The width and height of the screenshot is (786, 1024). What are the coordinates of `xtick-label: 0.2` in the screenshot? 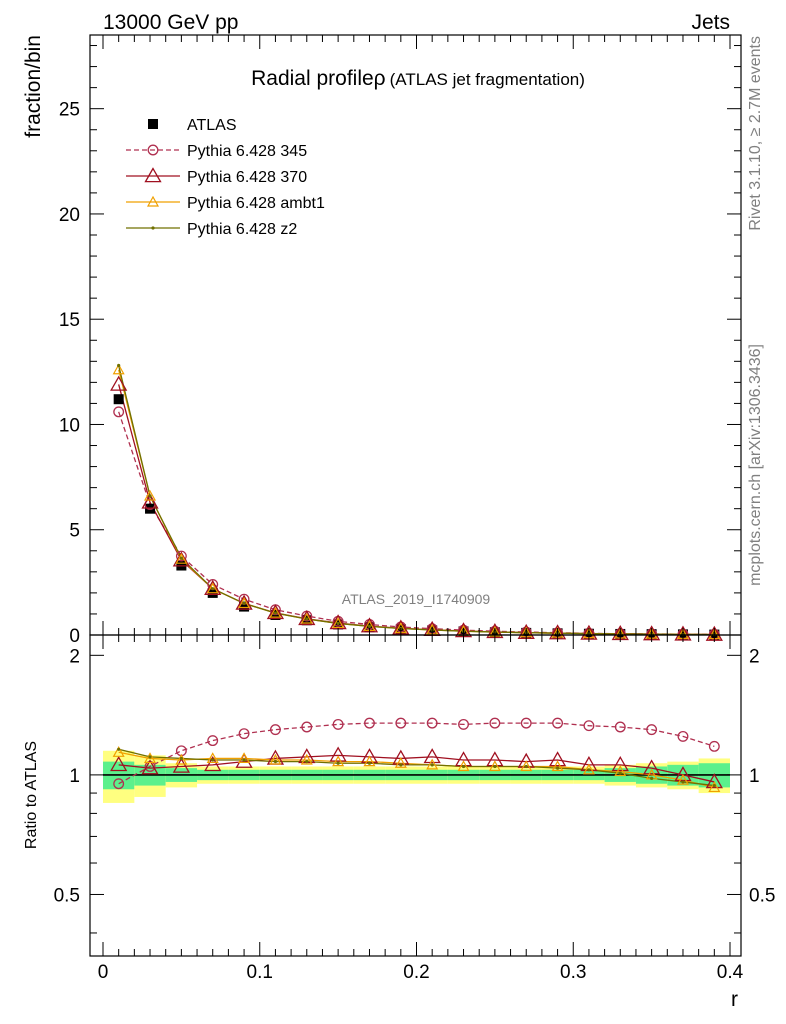 It's located at (416, 972).